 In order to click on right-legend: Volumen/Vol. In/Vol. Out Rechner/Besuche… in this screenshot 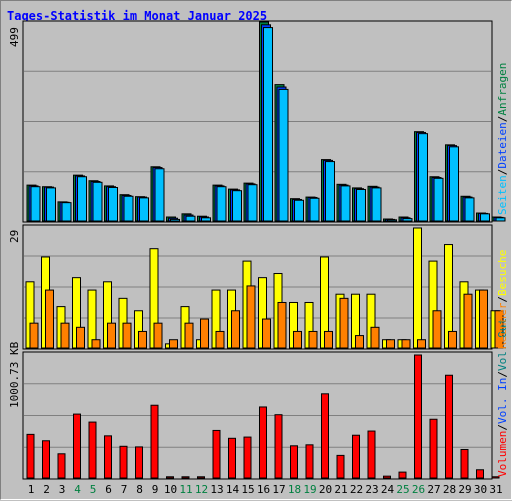, I will do `click(503, 270)`.